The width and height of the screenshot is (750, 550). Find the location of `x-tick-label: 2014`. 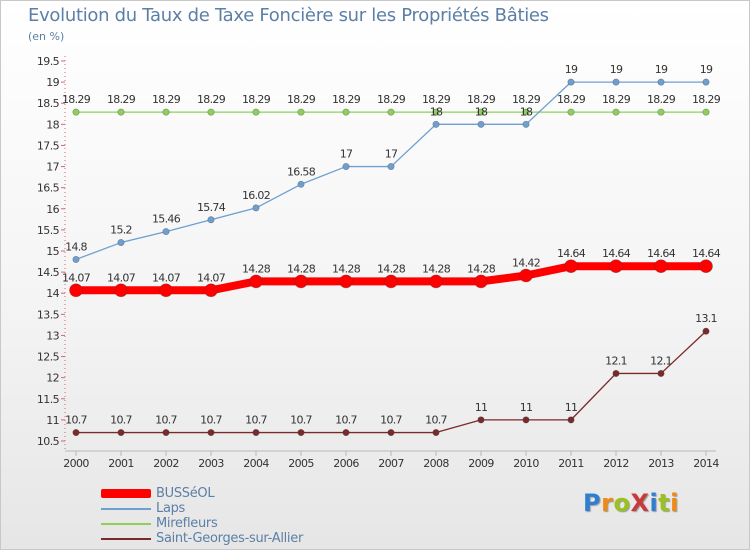

x-tick-label: 2014 is located at coordinates (706, 463).